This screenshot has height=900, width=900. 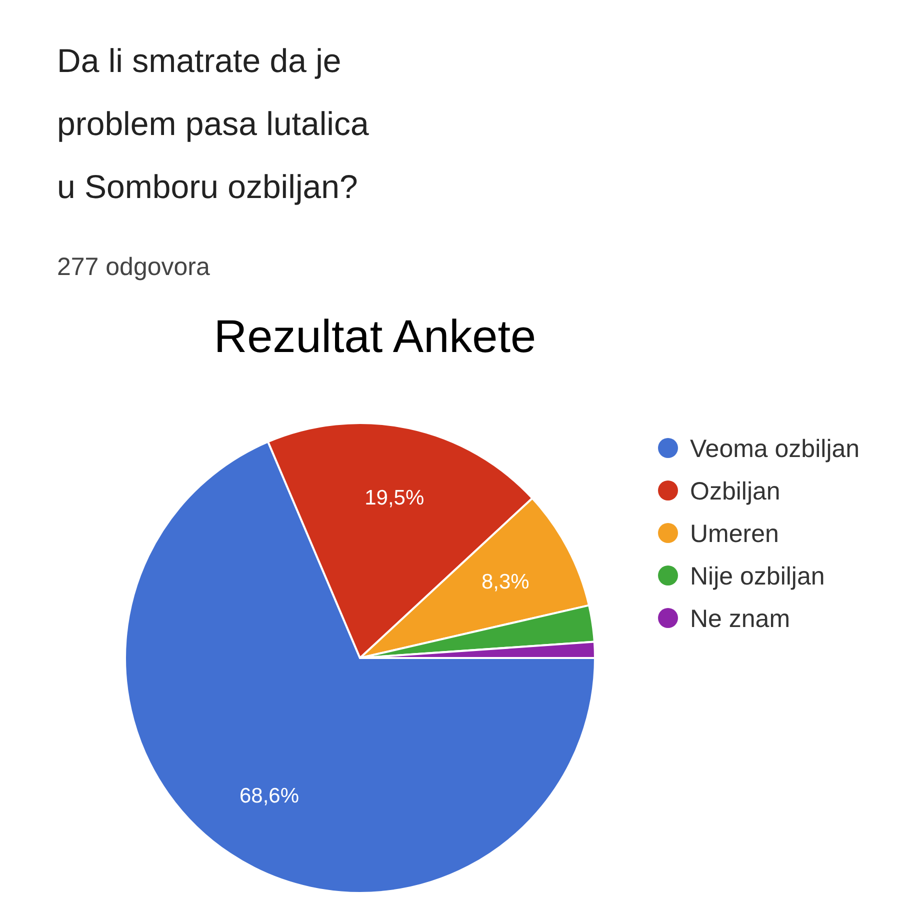 I want to click on legend-label: Nije ozbiljan, so click(x=757, y=576).